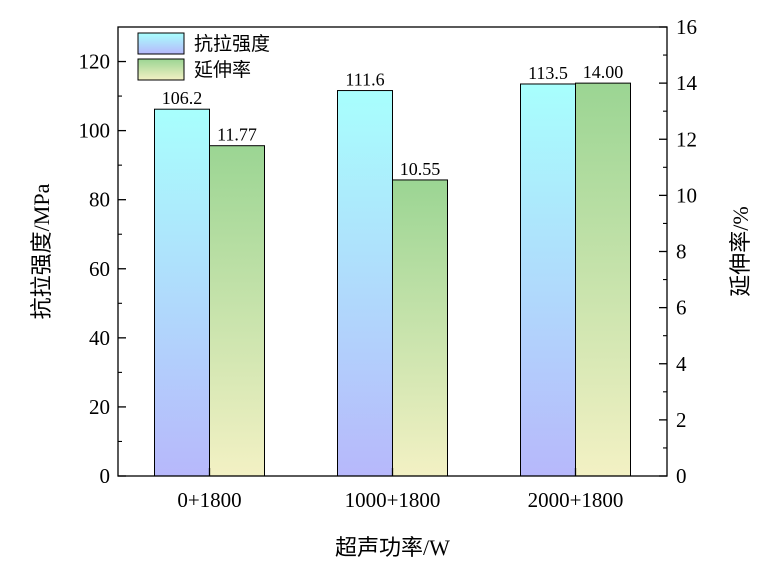 This screenshot has width=773, height=572. Describe the element at coordinates (209, 500) in the screenshot. I see `x-tick-label: 0+1800` at that location.